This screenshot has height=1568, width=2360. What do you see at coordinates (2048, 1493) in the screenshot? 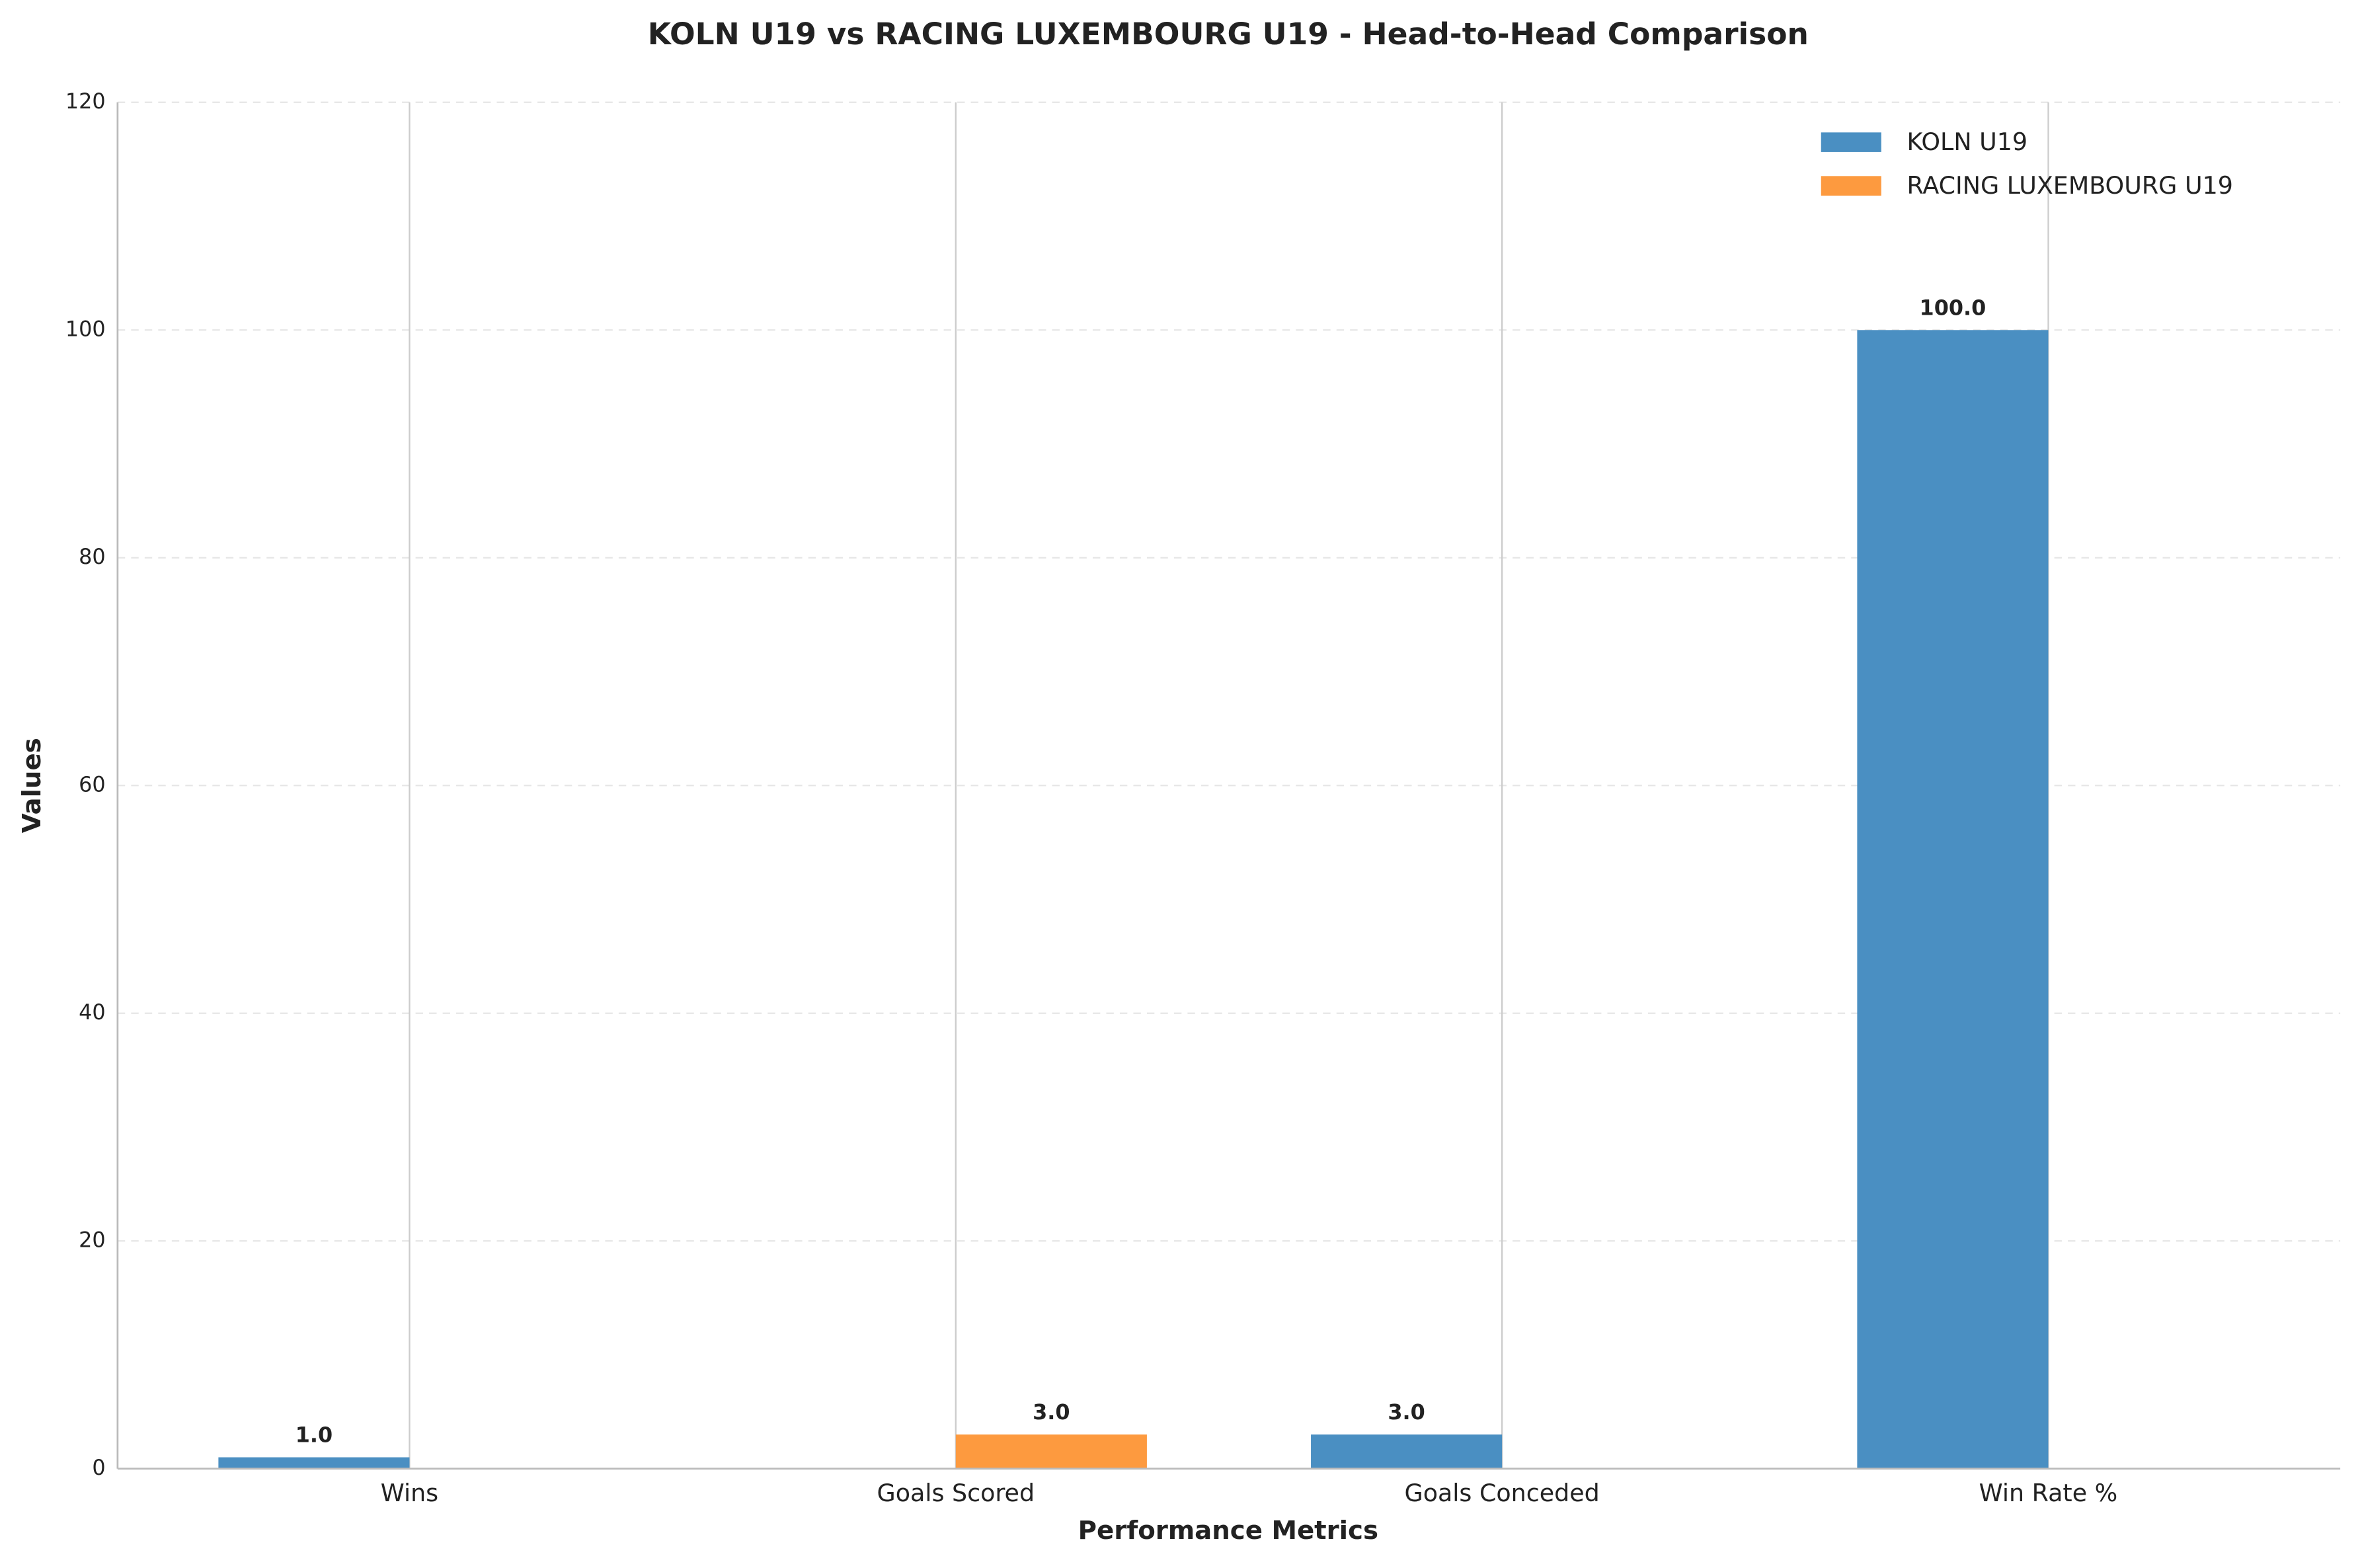
I see `x-tick-label: Win Rate %` at bounding box center [2048, 1493].